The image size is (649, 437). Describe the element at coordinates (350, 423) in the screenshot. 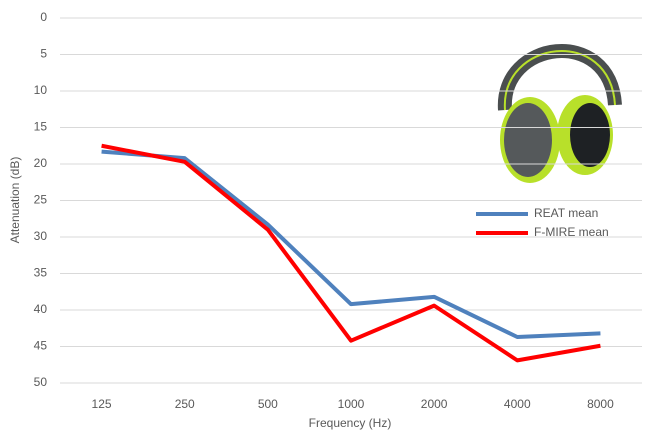

I see `x-axis-label: Frequency (Hz)` at that location.